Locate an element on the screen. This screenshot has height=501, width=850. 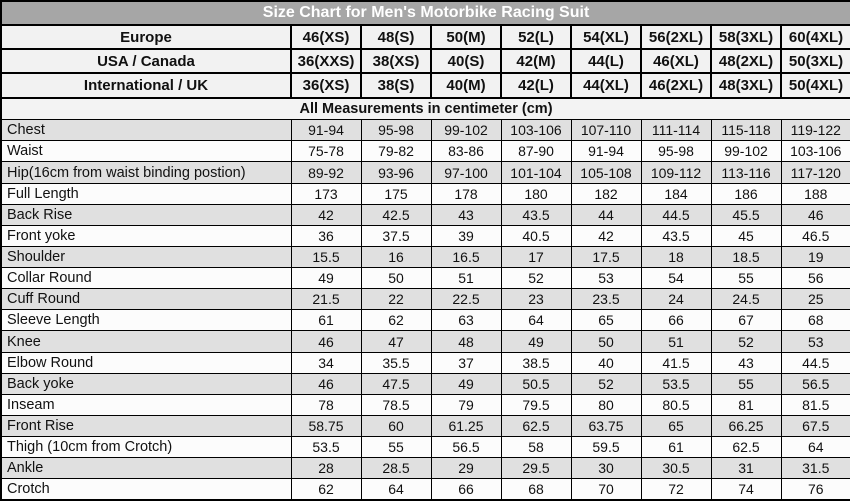
table-row: Crotch 62 64 66 68 70 72 74 76 is located at coordinates (425, 489).